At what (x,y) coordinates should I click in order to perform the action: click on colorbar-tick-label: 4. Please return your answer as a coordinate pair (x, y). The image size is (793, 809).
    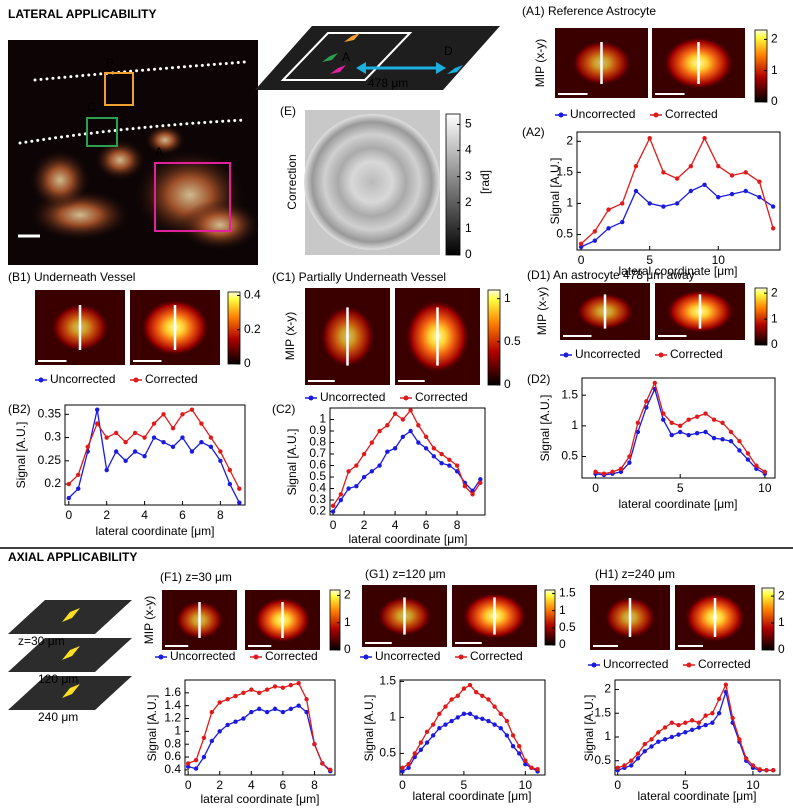
    Looking at the image, I should click on (468, 150).